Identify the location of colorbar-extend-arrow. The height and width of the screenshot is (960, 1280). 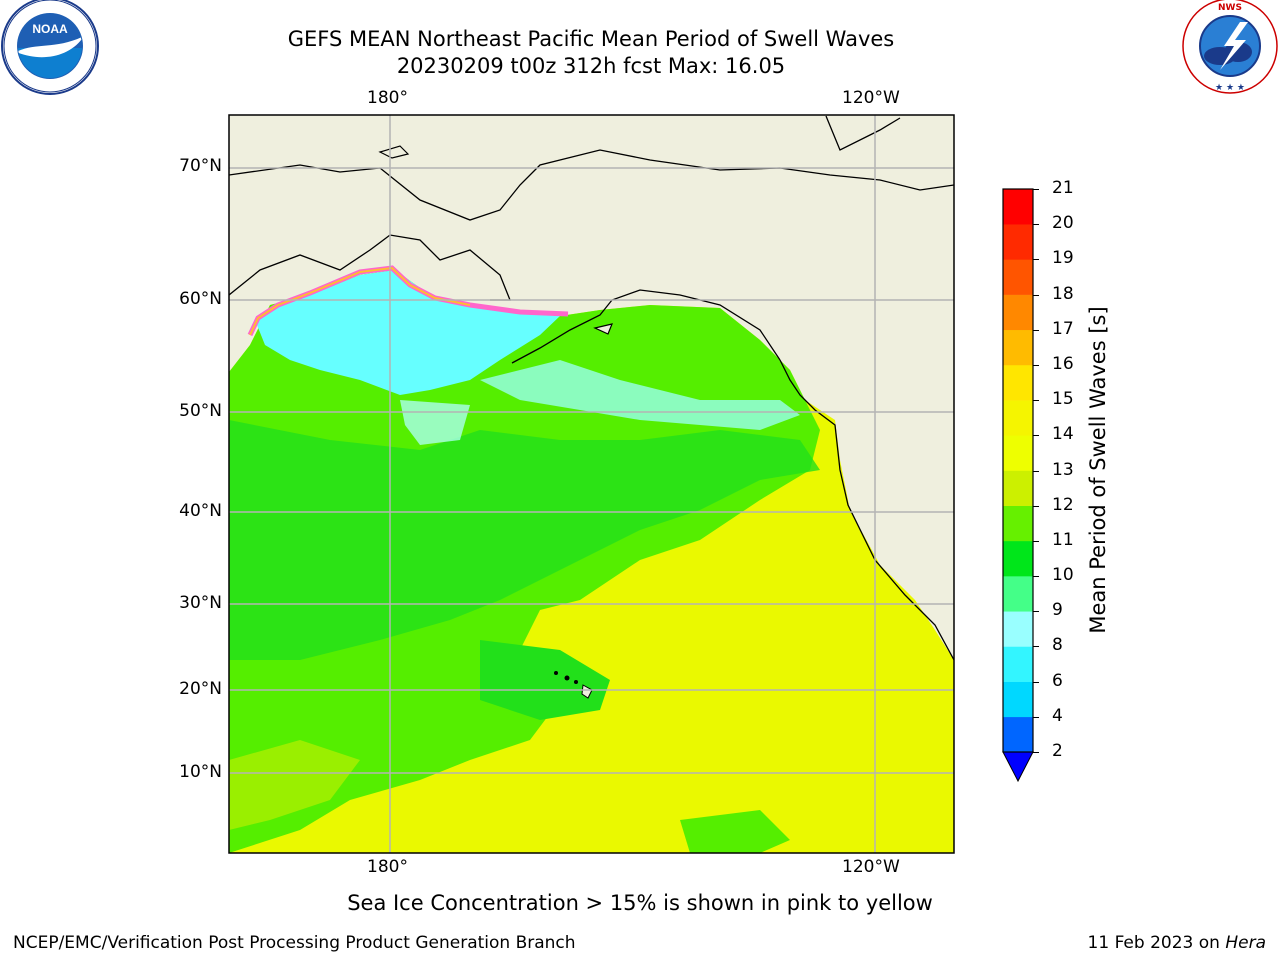
(1018, 767).